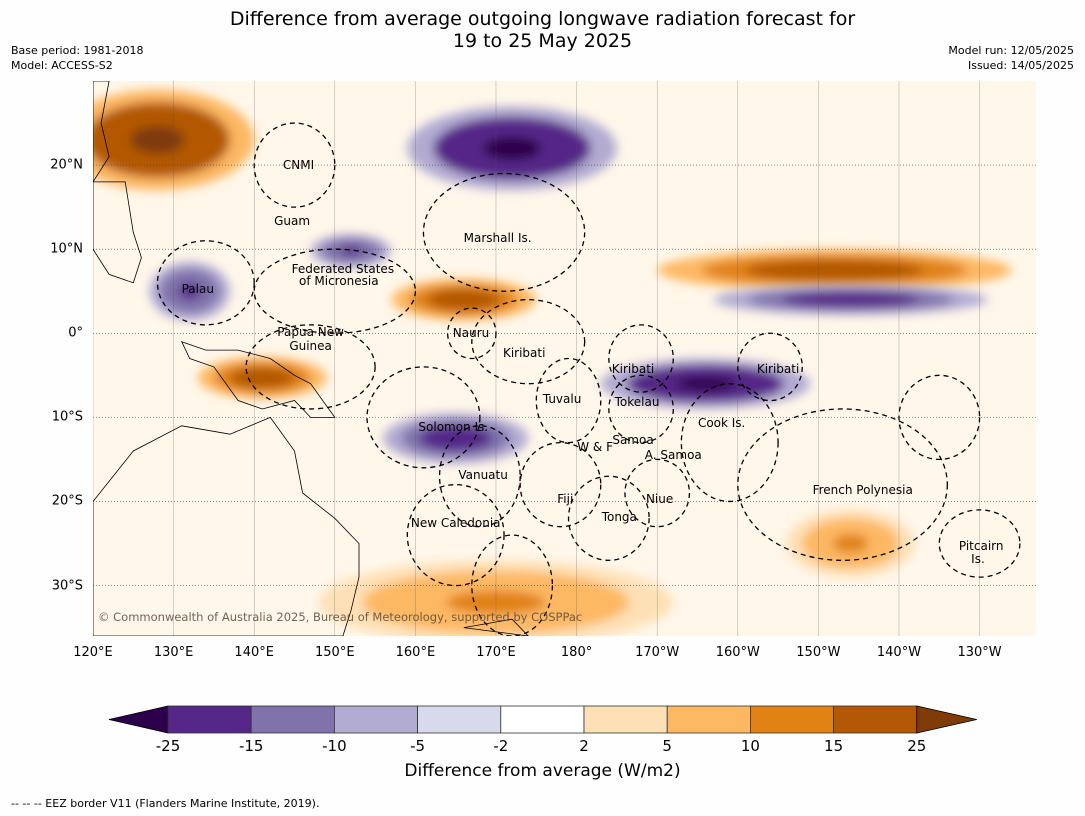 This screenshot has height=816, width=1085. Describe the element at coordinates (750, 746) in the screenshot. I see `colorbar-tick-label: 10` at that location.